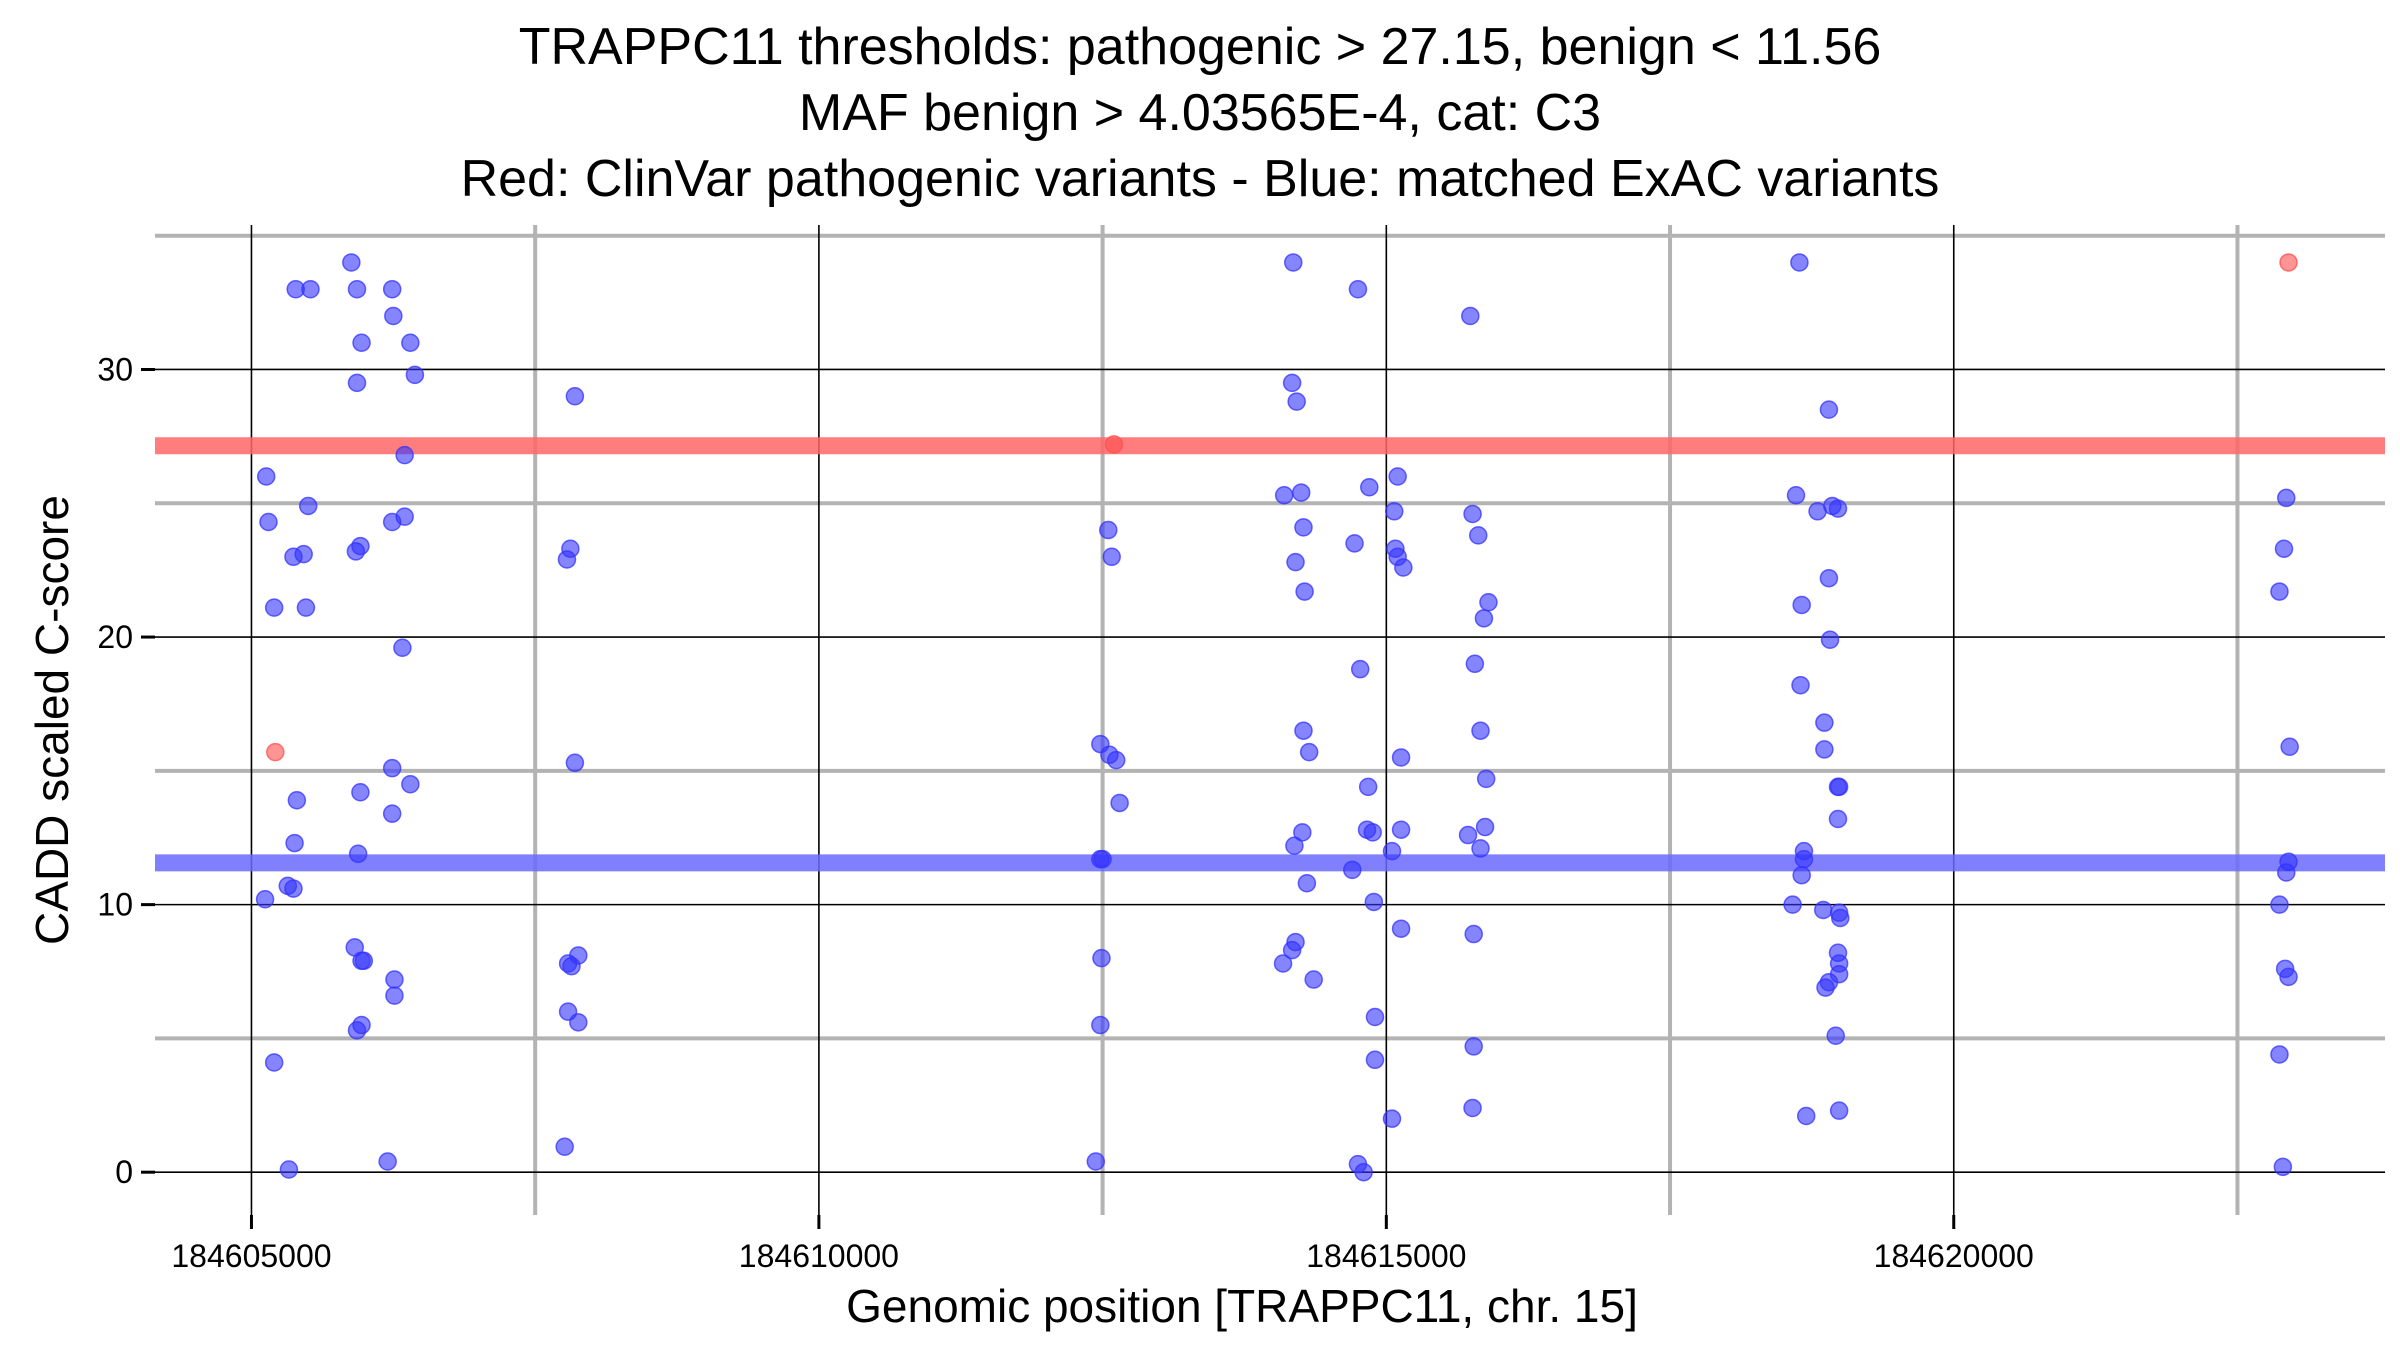  Describe the element at coordinates (251, 1256) in the screenshot. I see `x-tick-label: 184605000` at that location.